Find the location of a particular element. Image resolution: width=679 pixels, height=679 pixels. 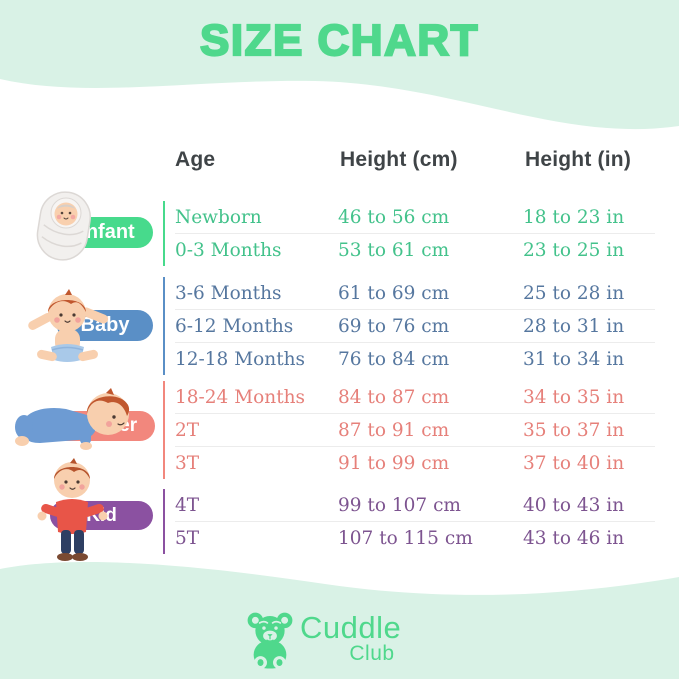

height-cm-cell: 46 to 56 cm is located at coordinates (394, 217).